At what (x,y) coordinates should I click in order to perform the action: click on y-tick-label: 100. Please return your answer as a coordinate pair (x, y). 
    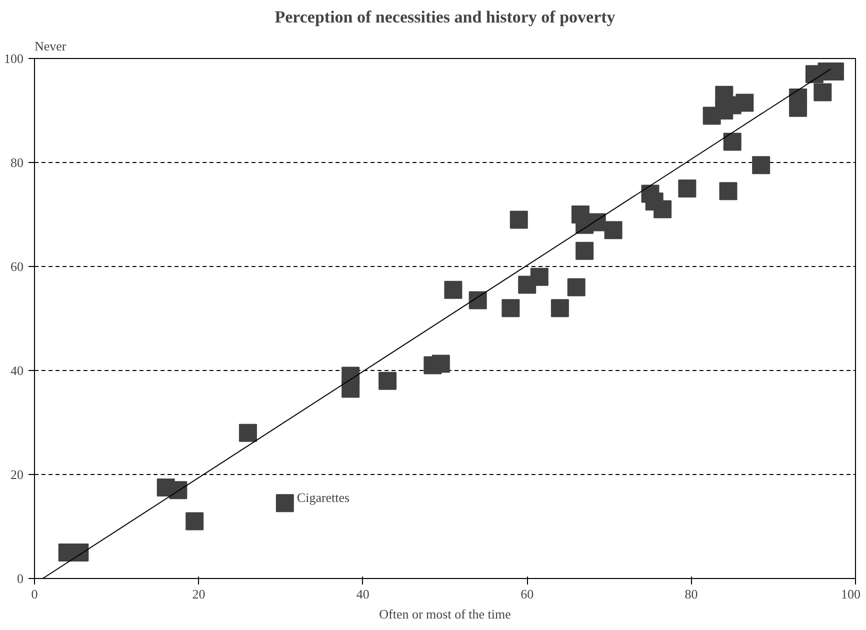
    Looking at the image, I should click on (14, 58).